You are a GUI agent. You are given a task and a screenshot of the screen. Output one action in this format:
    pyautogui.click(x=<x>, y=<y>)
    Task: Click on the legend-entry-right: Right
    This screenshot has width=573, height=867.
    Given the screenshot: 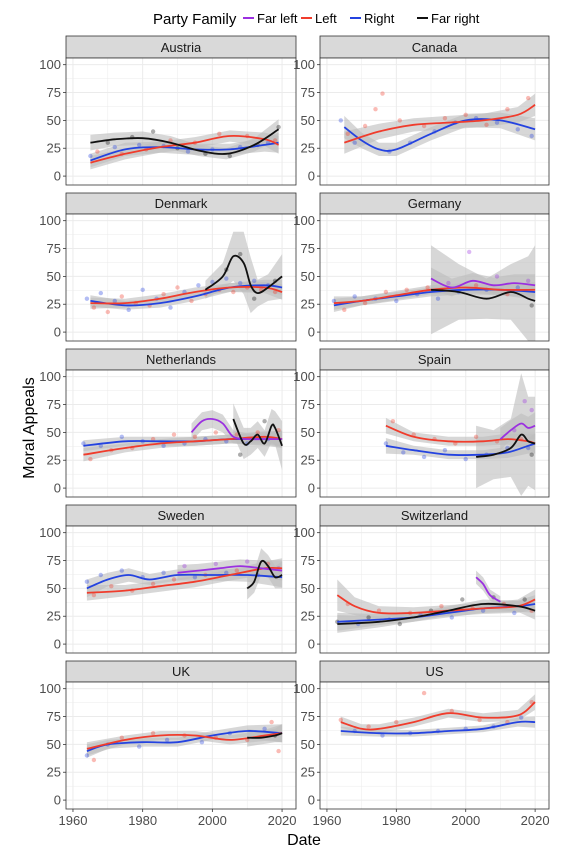 What is the action you would take?
    pyautogui.click(x=372, y=18)
    